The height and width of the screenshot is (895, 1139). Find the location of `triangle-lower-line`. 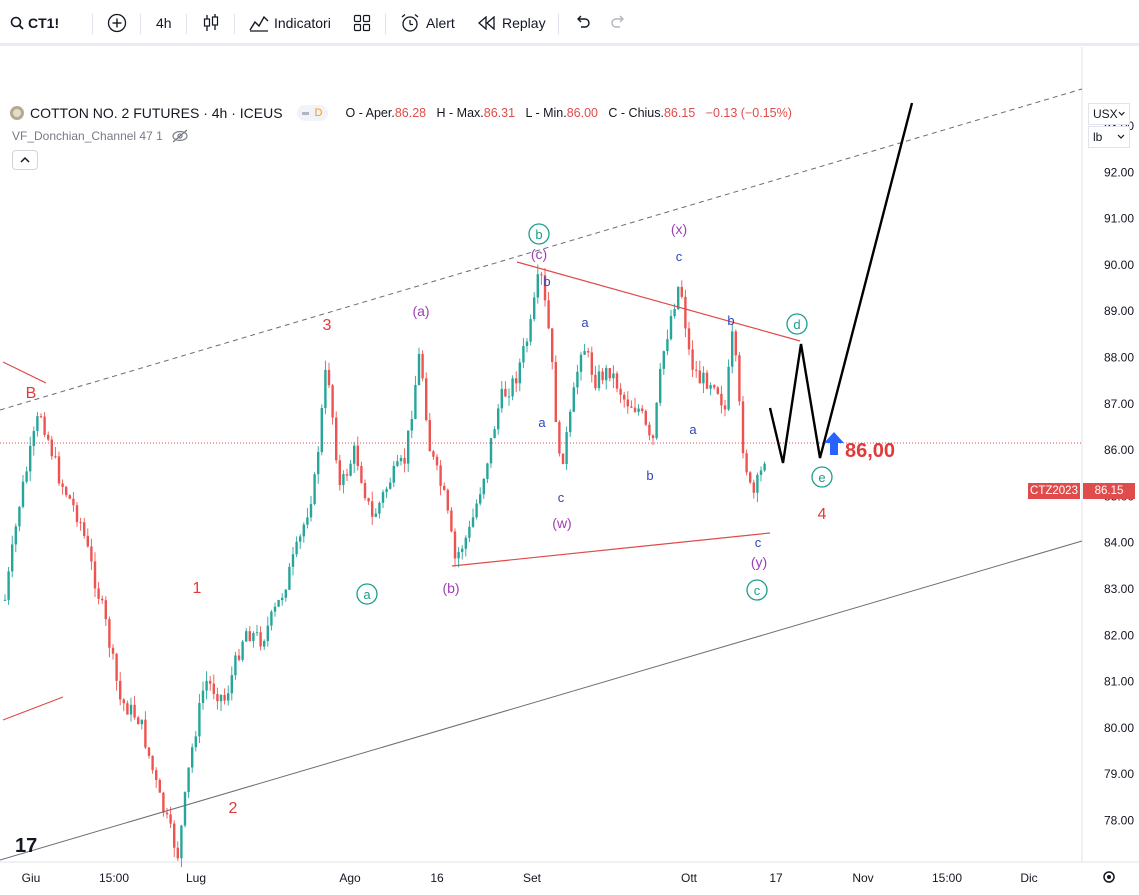

triangle-lower-line is located at coordinates (611, 549).